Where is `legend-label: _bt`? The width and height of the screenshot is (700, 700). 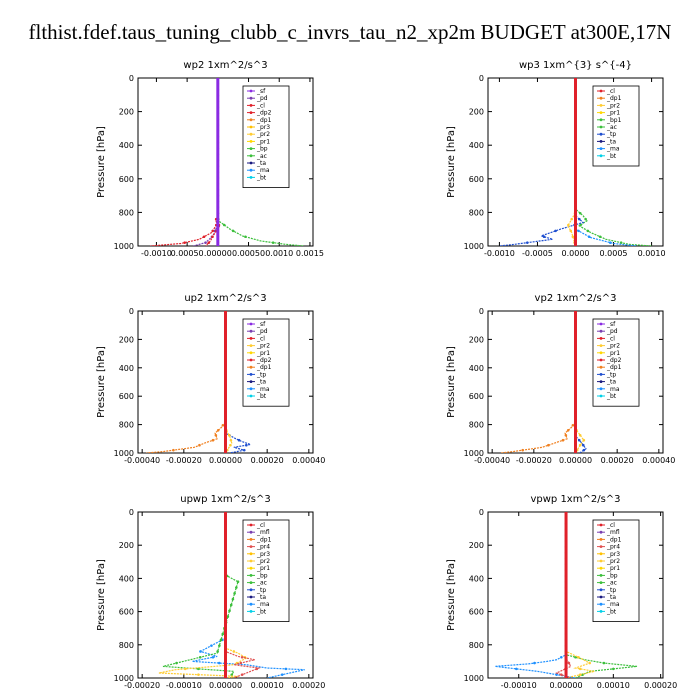
legend-label: _bt is located at coordinates (611, 611).